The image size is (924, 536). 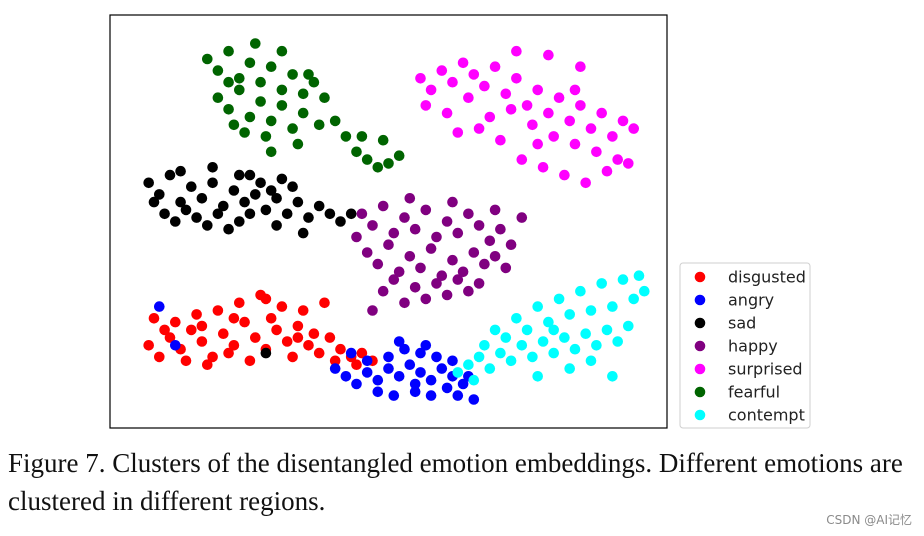 I want to click on legend-marker-disgusted, so click(x=700, y=277).